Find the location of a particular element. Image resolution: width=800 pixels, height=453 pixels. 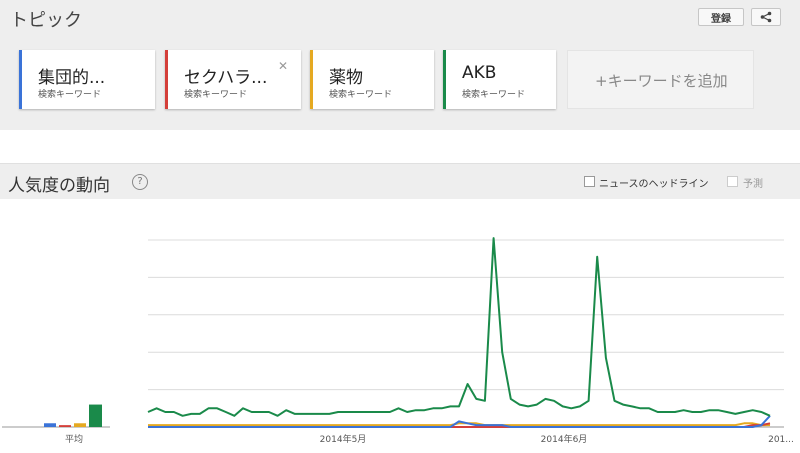

news-headlines-checkbox is located at coordinates (589, 181).